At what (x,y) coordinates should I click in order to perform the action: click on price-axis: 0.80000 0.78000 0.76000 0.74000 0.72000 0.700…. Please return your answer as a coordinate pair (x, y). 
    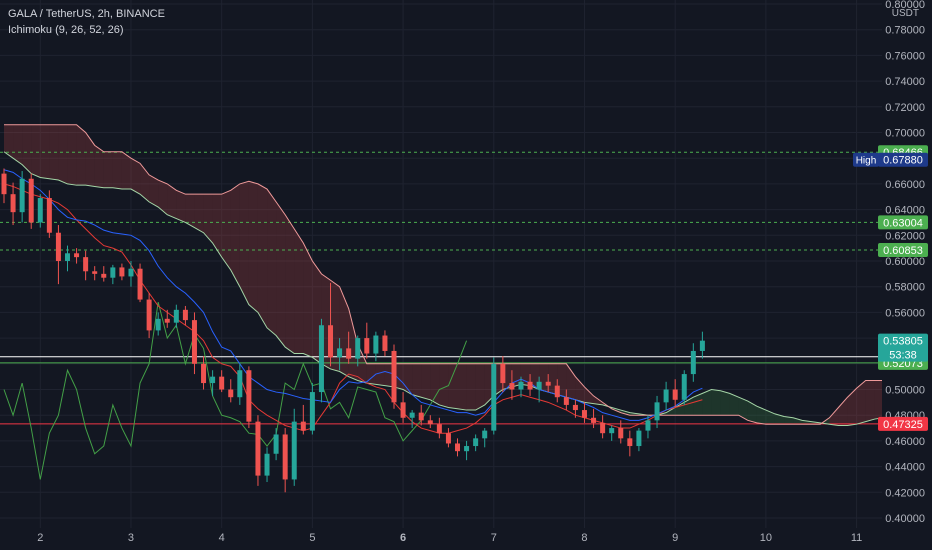
    Looking at the image, I should click on (907, 275).